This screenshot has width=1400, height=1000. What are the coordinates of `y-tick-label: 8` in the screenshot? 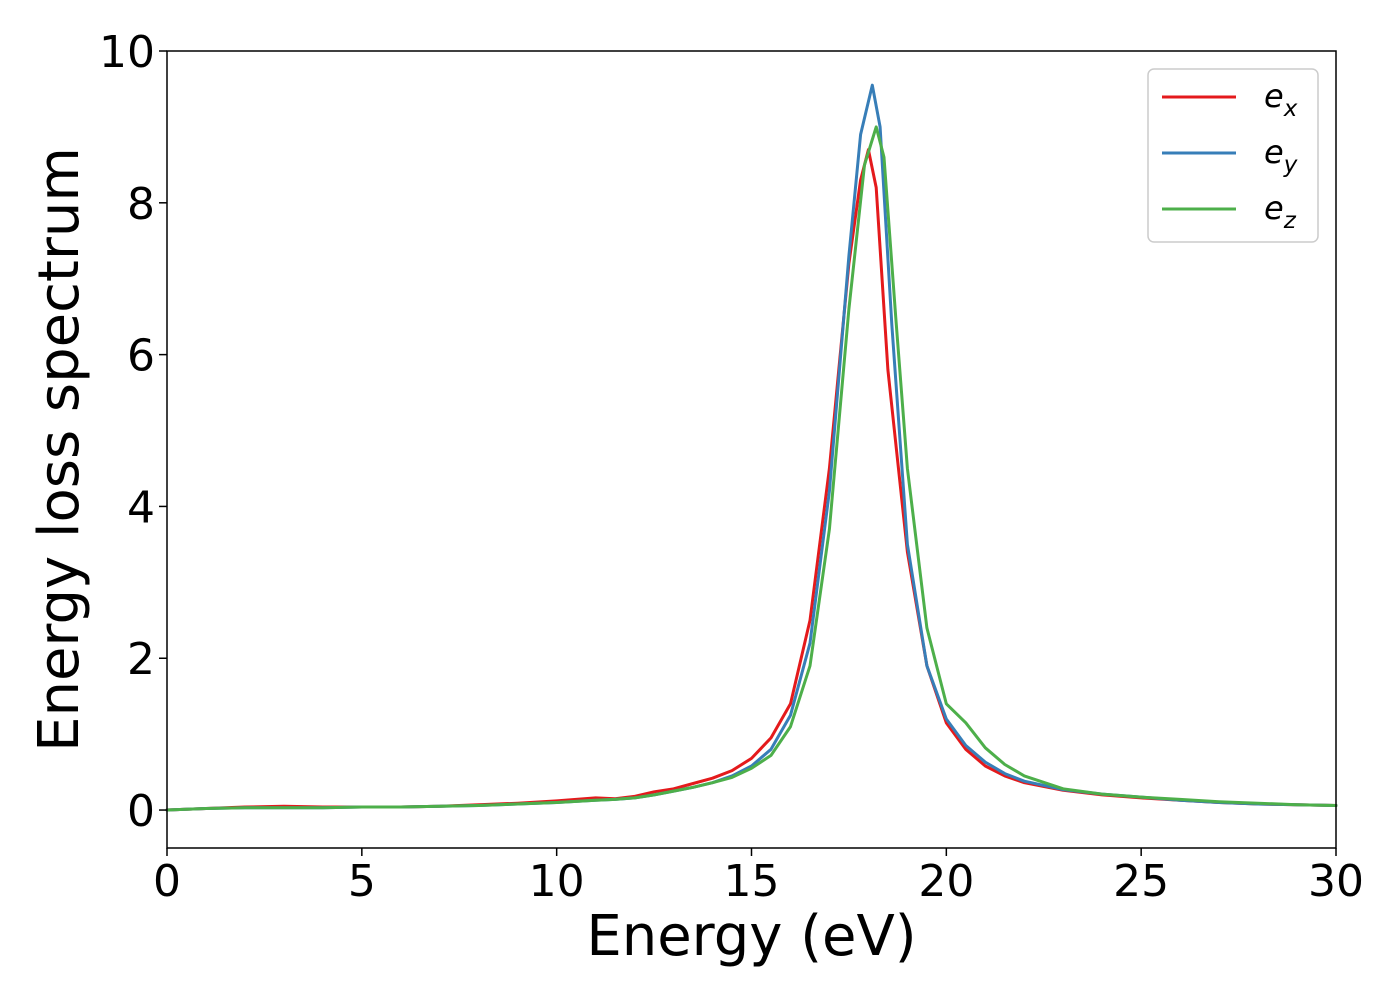 It's located at (141, 204).